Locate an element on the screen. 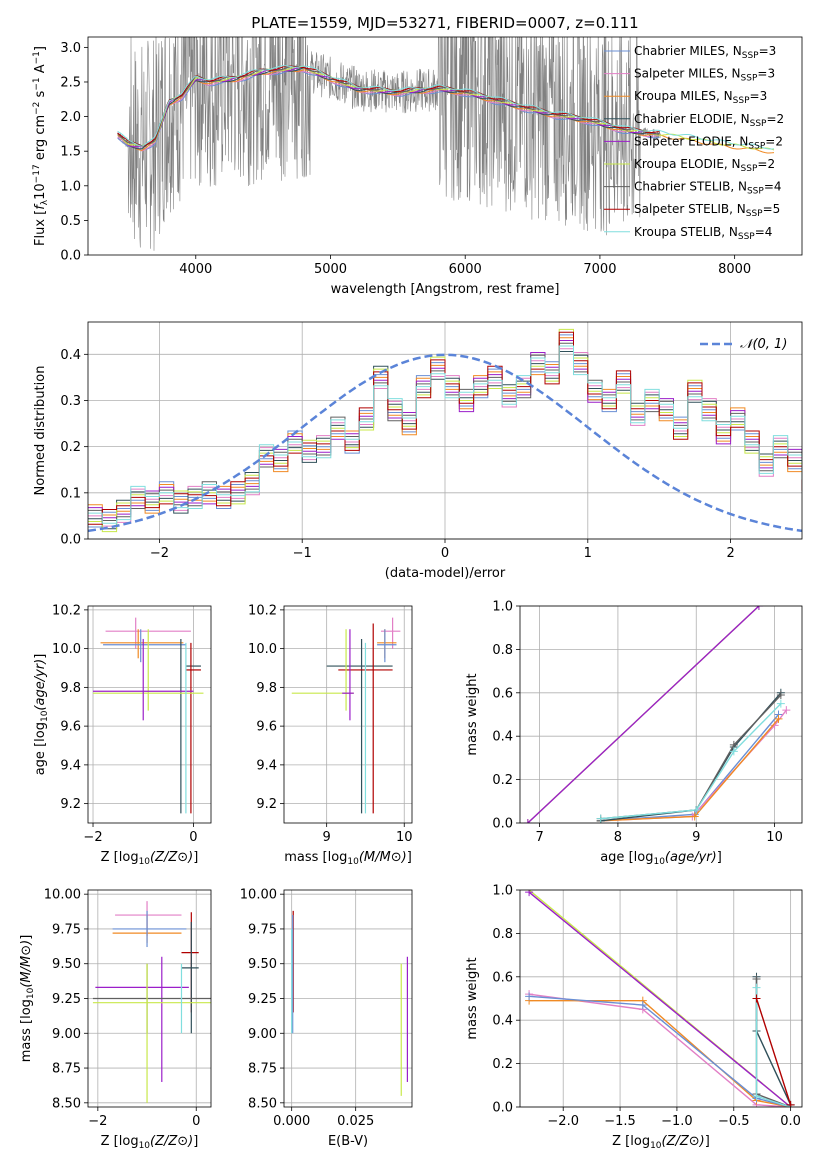 This screenshot has width=819, height=1170. x-tick-label: 7 is located at coordinates (539, 837).